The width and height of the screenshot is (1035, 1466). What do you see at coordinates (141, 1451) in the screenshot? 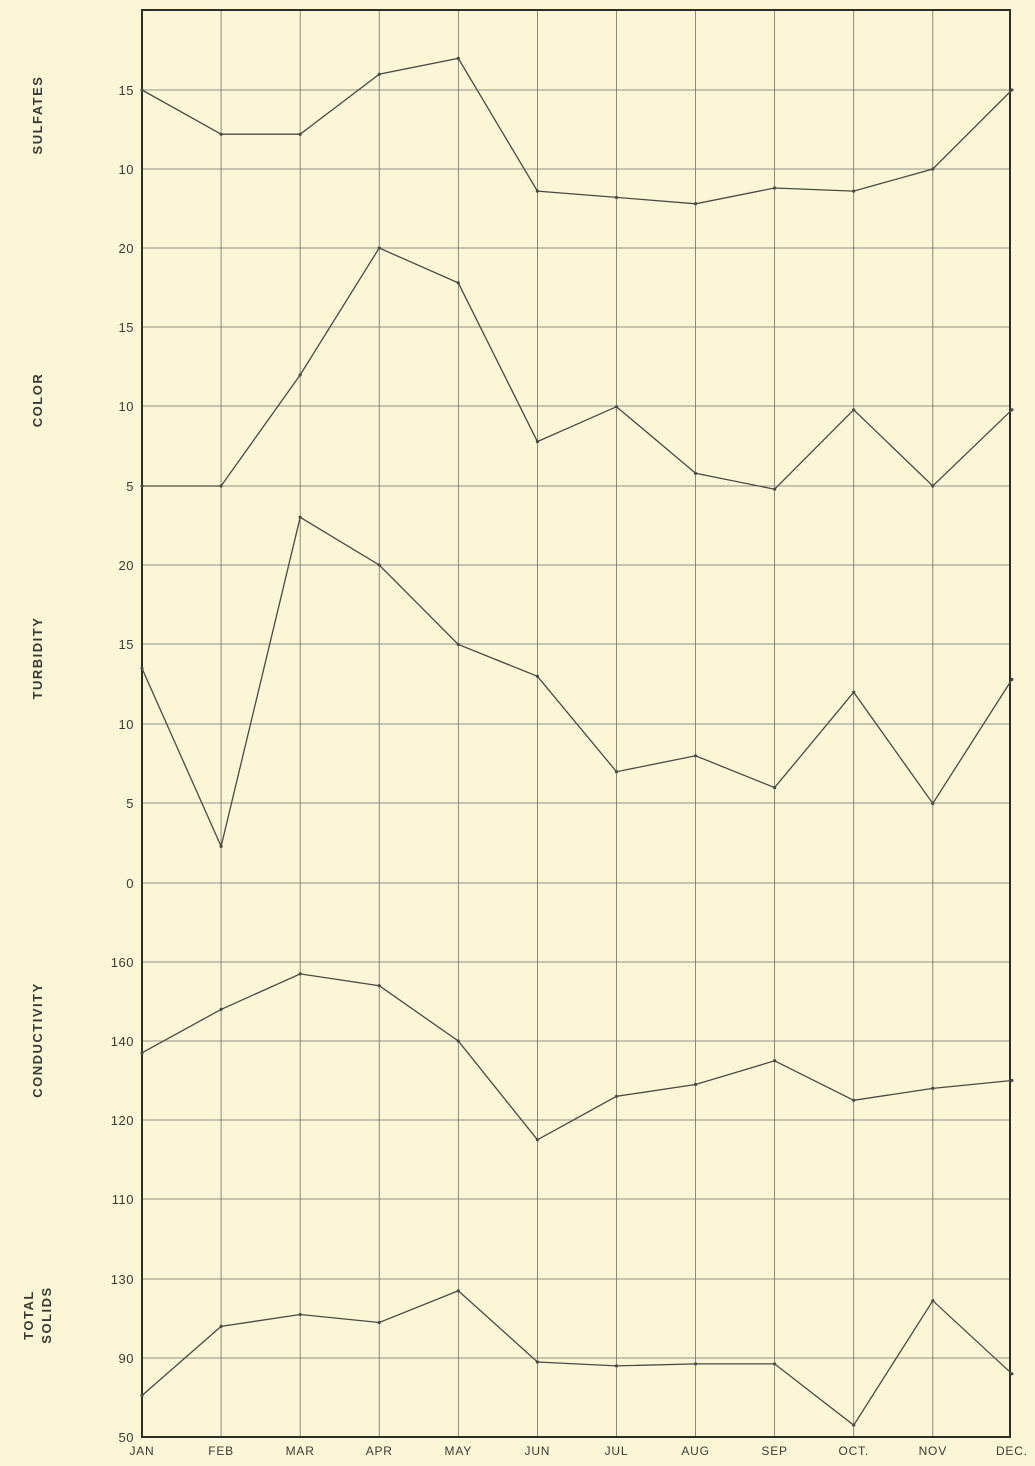
I see `x-tick-label: JAN` at bounding box center [141, 1451].